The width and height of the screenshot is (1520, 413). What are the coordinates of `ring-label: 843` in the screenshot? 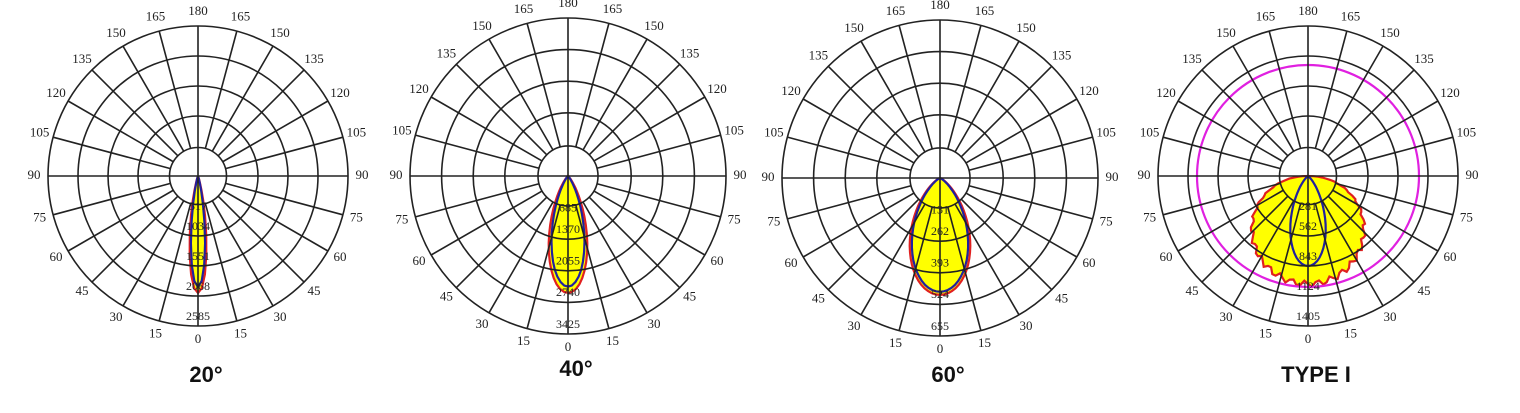 It's located at (1308, 256).